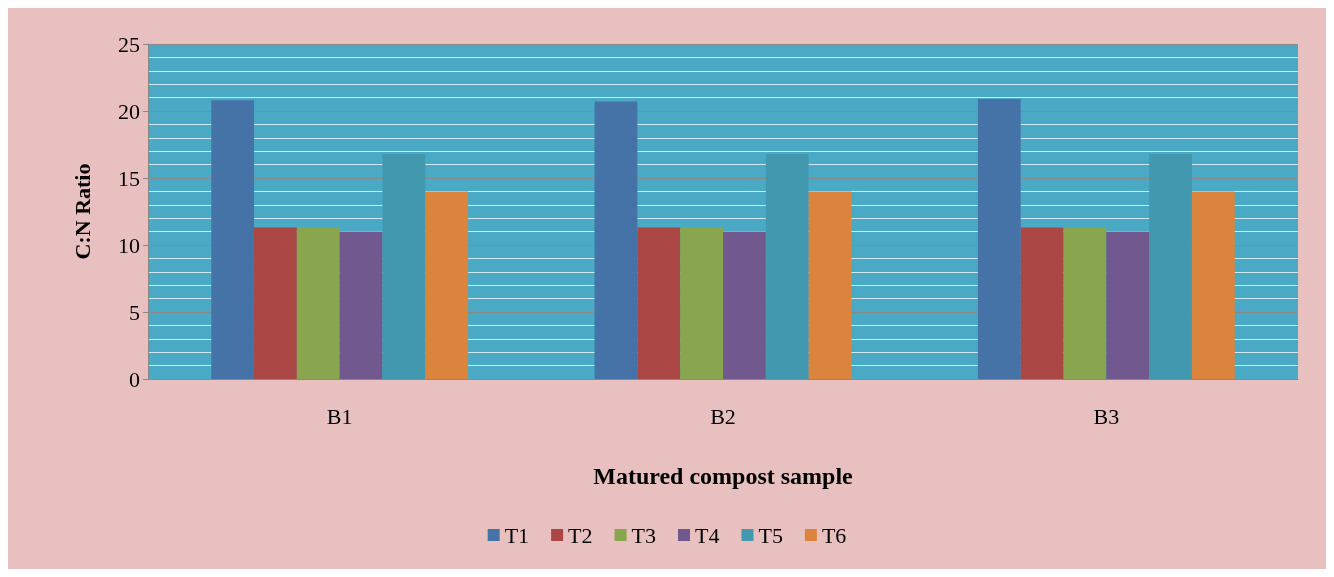  Describe the element at coordinates (517, 535) in the screenshot. I see `legend-label: T1` at that location.